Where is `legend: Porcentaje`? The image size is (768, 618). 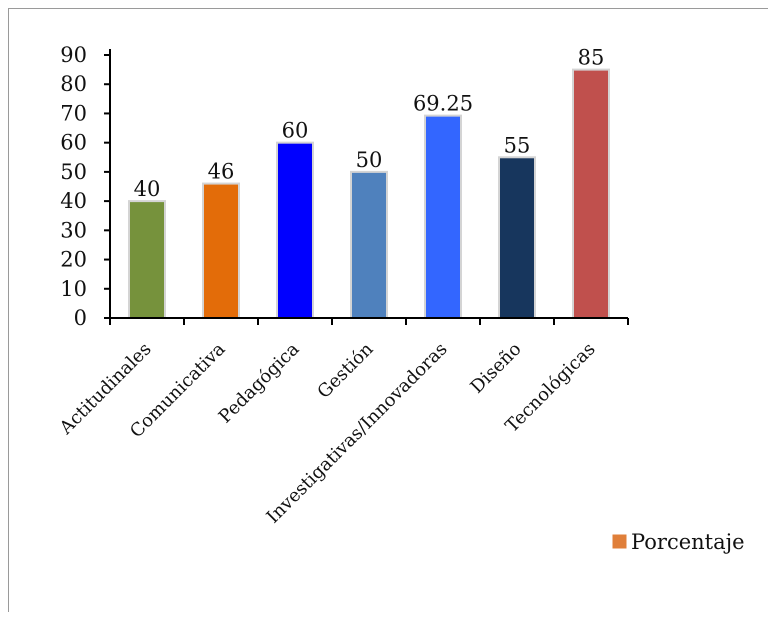 legend: Porcentaje is located at coordinates (678, 542).